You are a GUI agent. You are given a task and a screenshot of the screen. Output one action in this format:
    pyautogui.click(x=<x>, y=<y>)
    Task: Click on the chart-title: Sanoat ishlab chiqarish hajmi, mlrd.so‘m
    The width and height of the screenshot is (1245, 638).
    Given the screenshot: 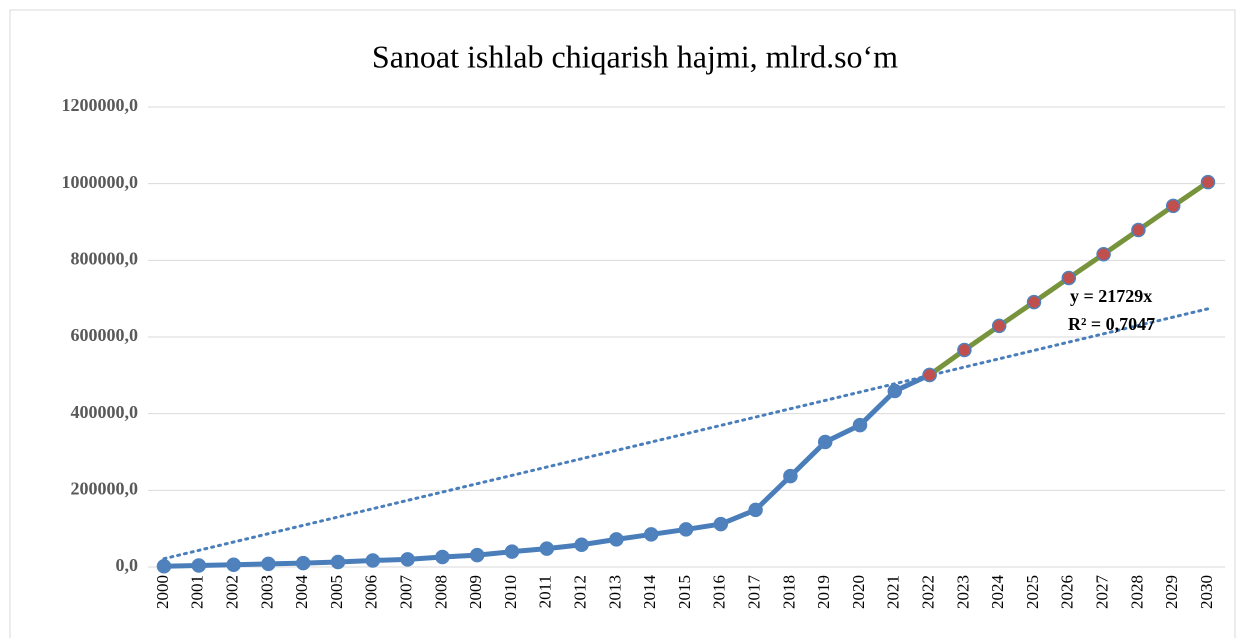 What is the action you would take?
    pyautogui.click(x=635, y=56)
    